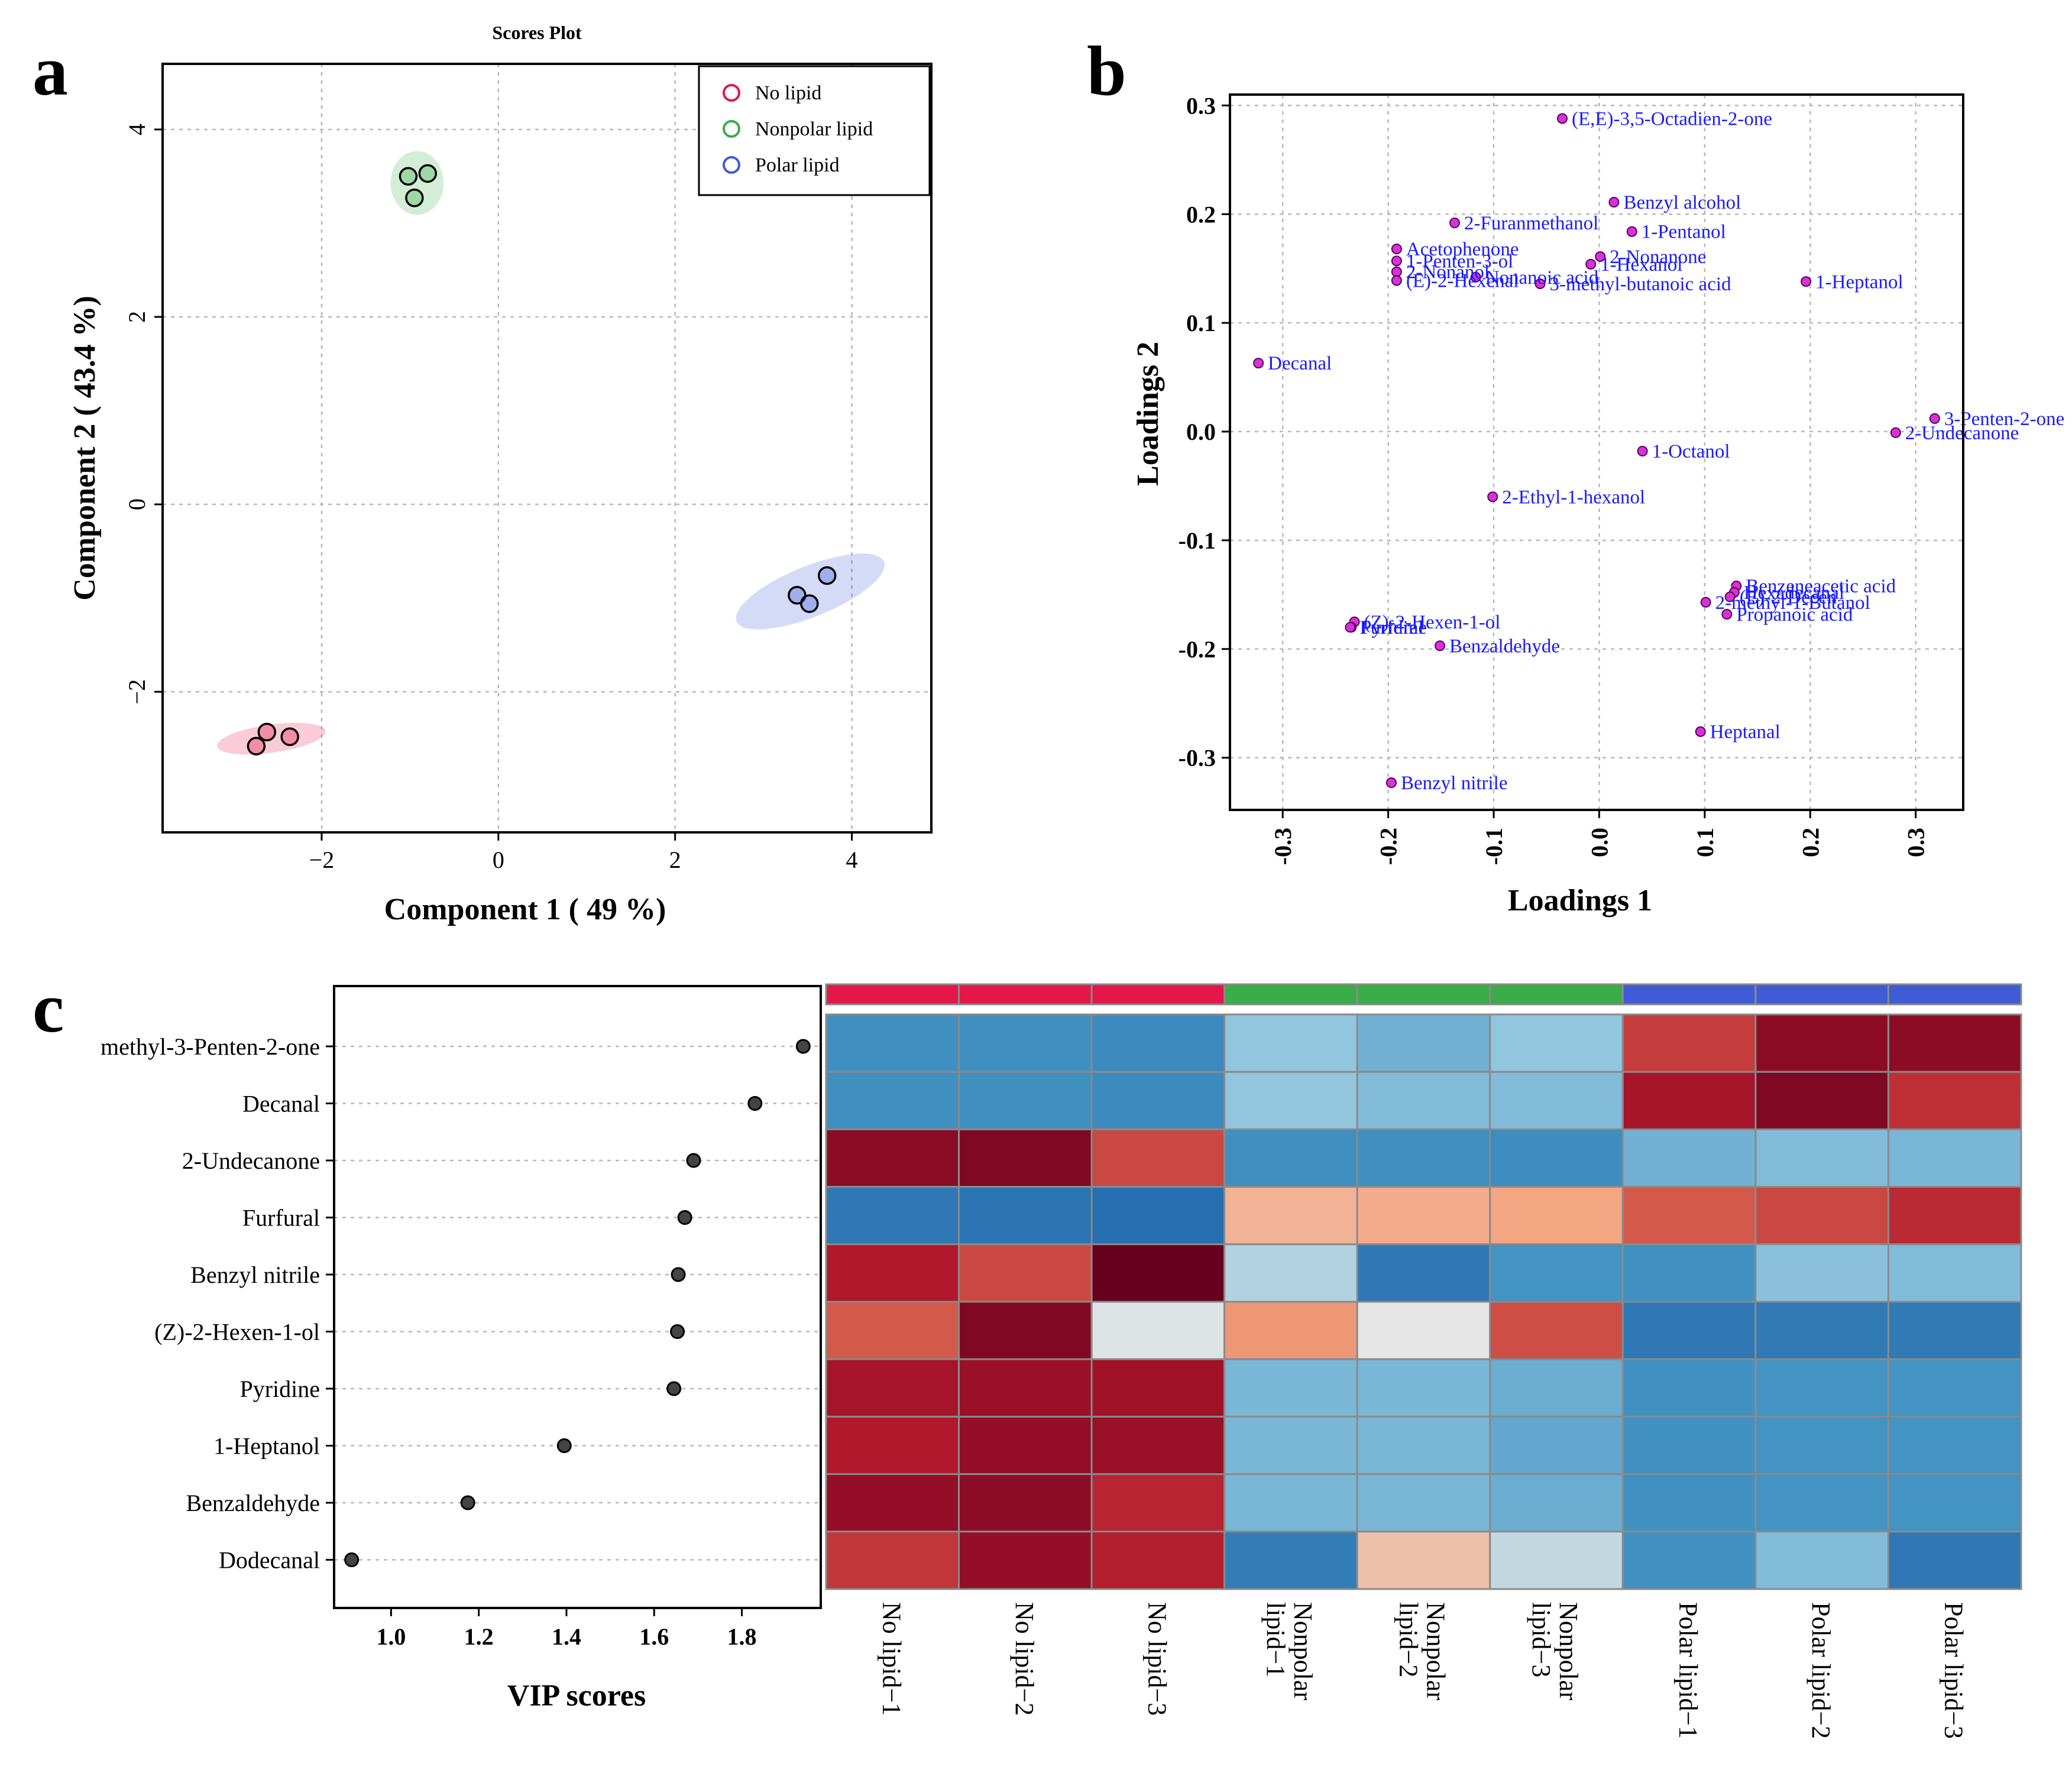  Describe the element at coordinates (85, 448) in the screenshot. I see `panel-a-y-axis-label: Component 2 ( 43.4 %)` at that location.